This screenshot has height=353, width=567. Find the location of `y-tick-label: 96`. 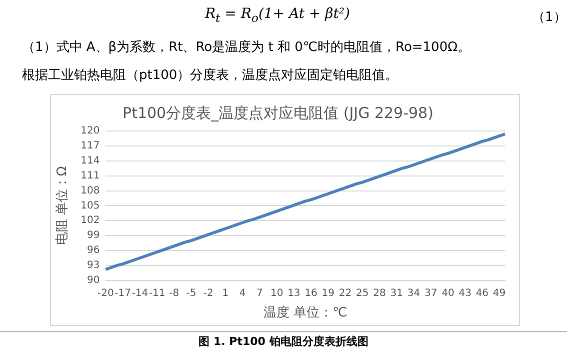

y-tick-label: 96 is located at coordinates (93, 250).